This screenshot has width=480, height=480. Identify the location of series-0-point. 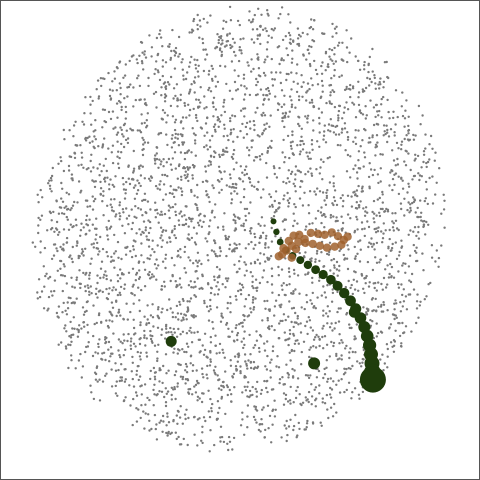
(337, 285).